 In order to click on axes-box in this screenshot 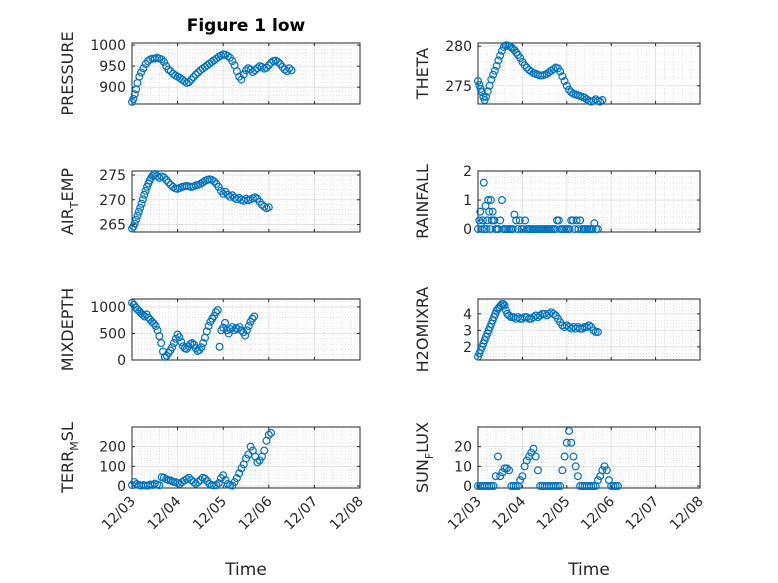, I will do `click(246, 201)`.